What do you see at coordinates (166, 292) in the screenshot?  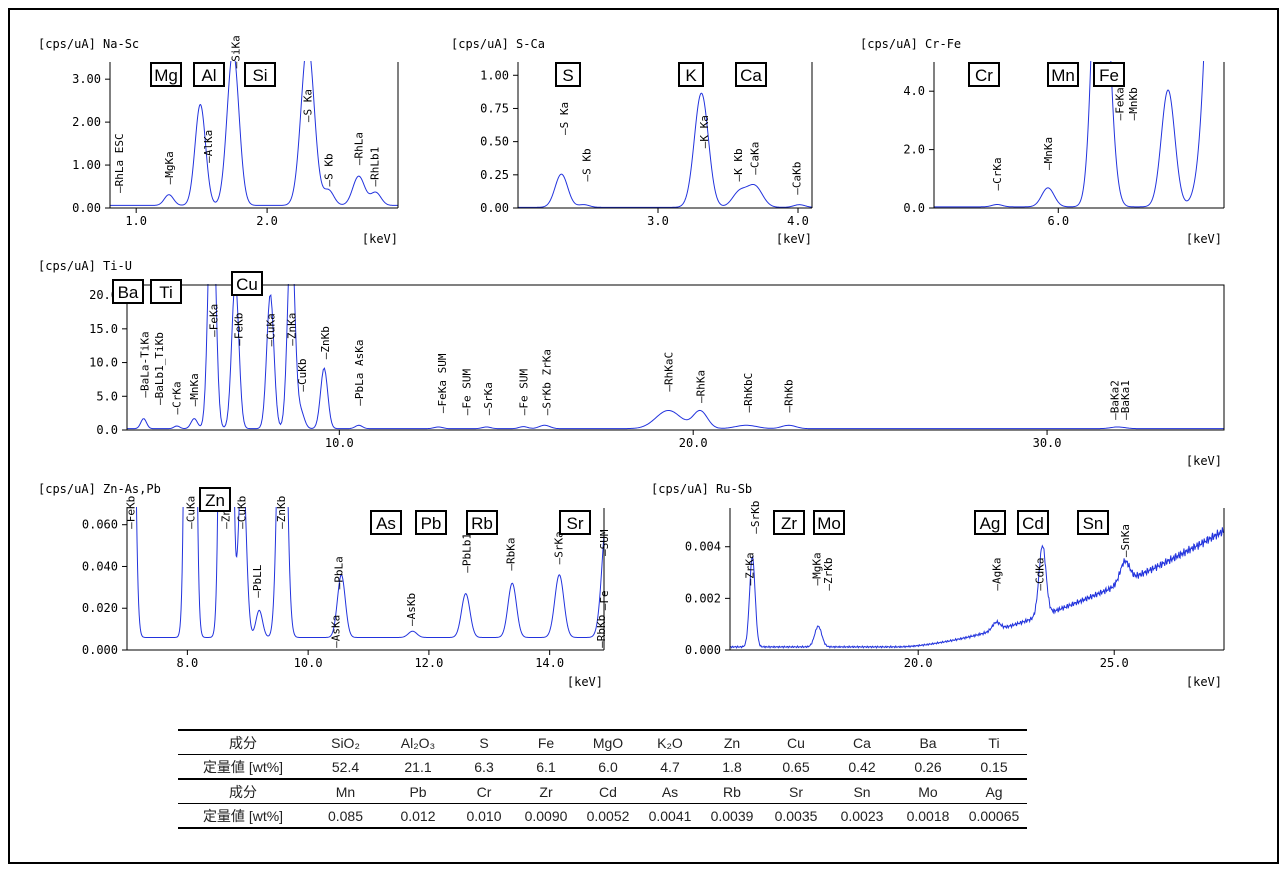 I see `element-box-label-ti: Ti` at bounding box center [166, 292].